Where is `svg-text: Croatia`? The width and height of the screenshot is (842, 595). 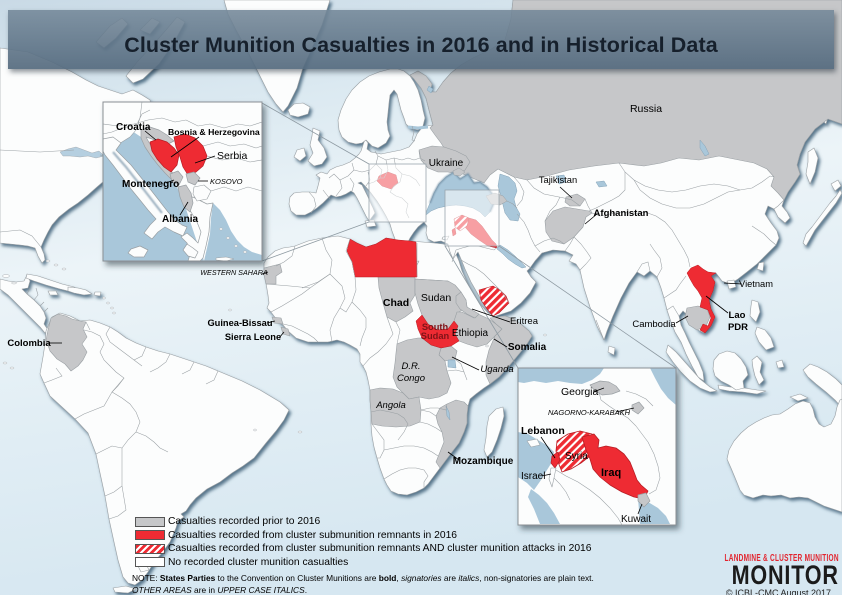
svg-text: Croatia is located at coordinates (133, 127).